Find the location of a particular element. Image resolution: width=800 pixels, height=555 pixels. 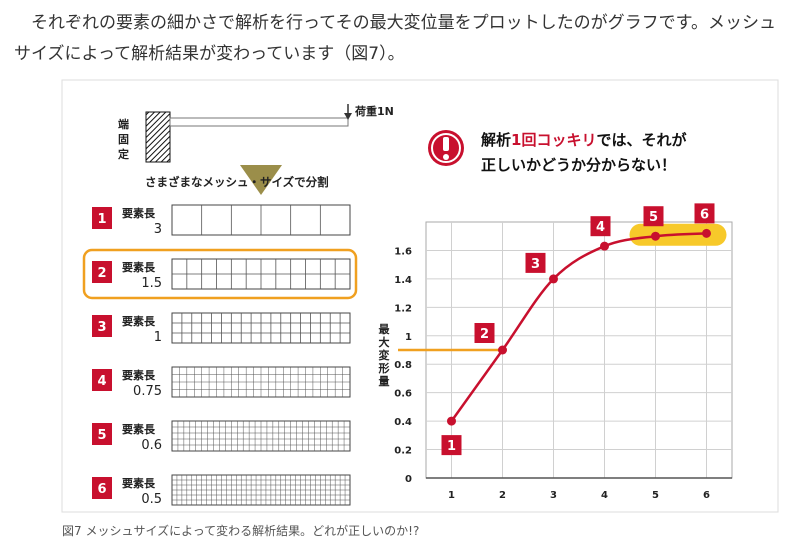

element-length-value: 1 is located at coordinates (158, 337).